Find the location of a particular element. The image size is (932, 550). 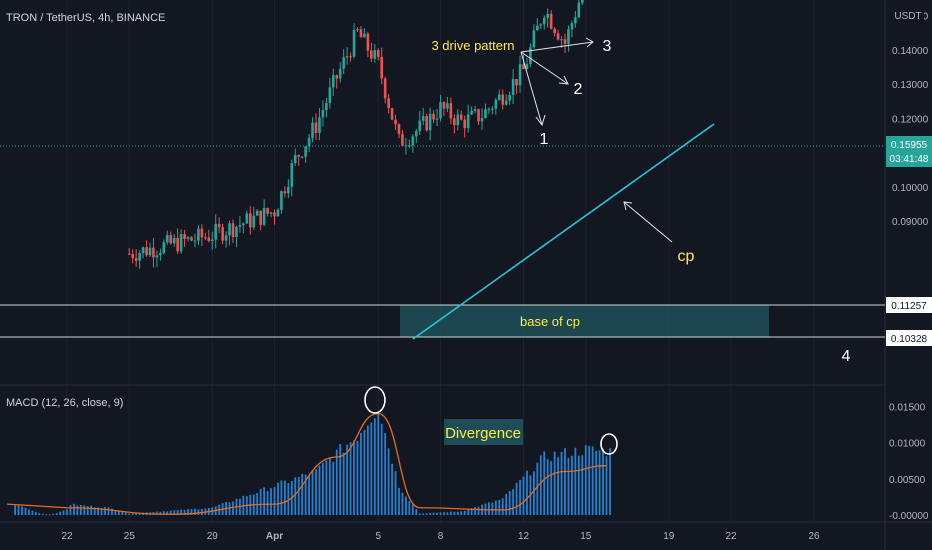

time-tick-label: 26 is located at coordinates (814, 536).